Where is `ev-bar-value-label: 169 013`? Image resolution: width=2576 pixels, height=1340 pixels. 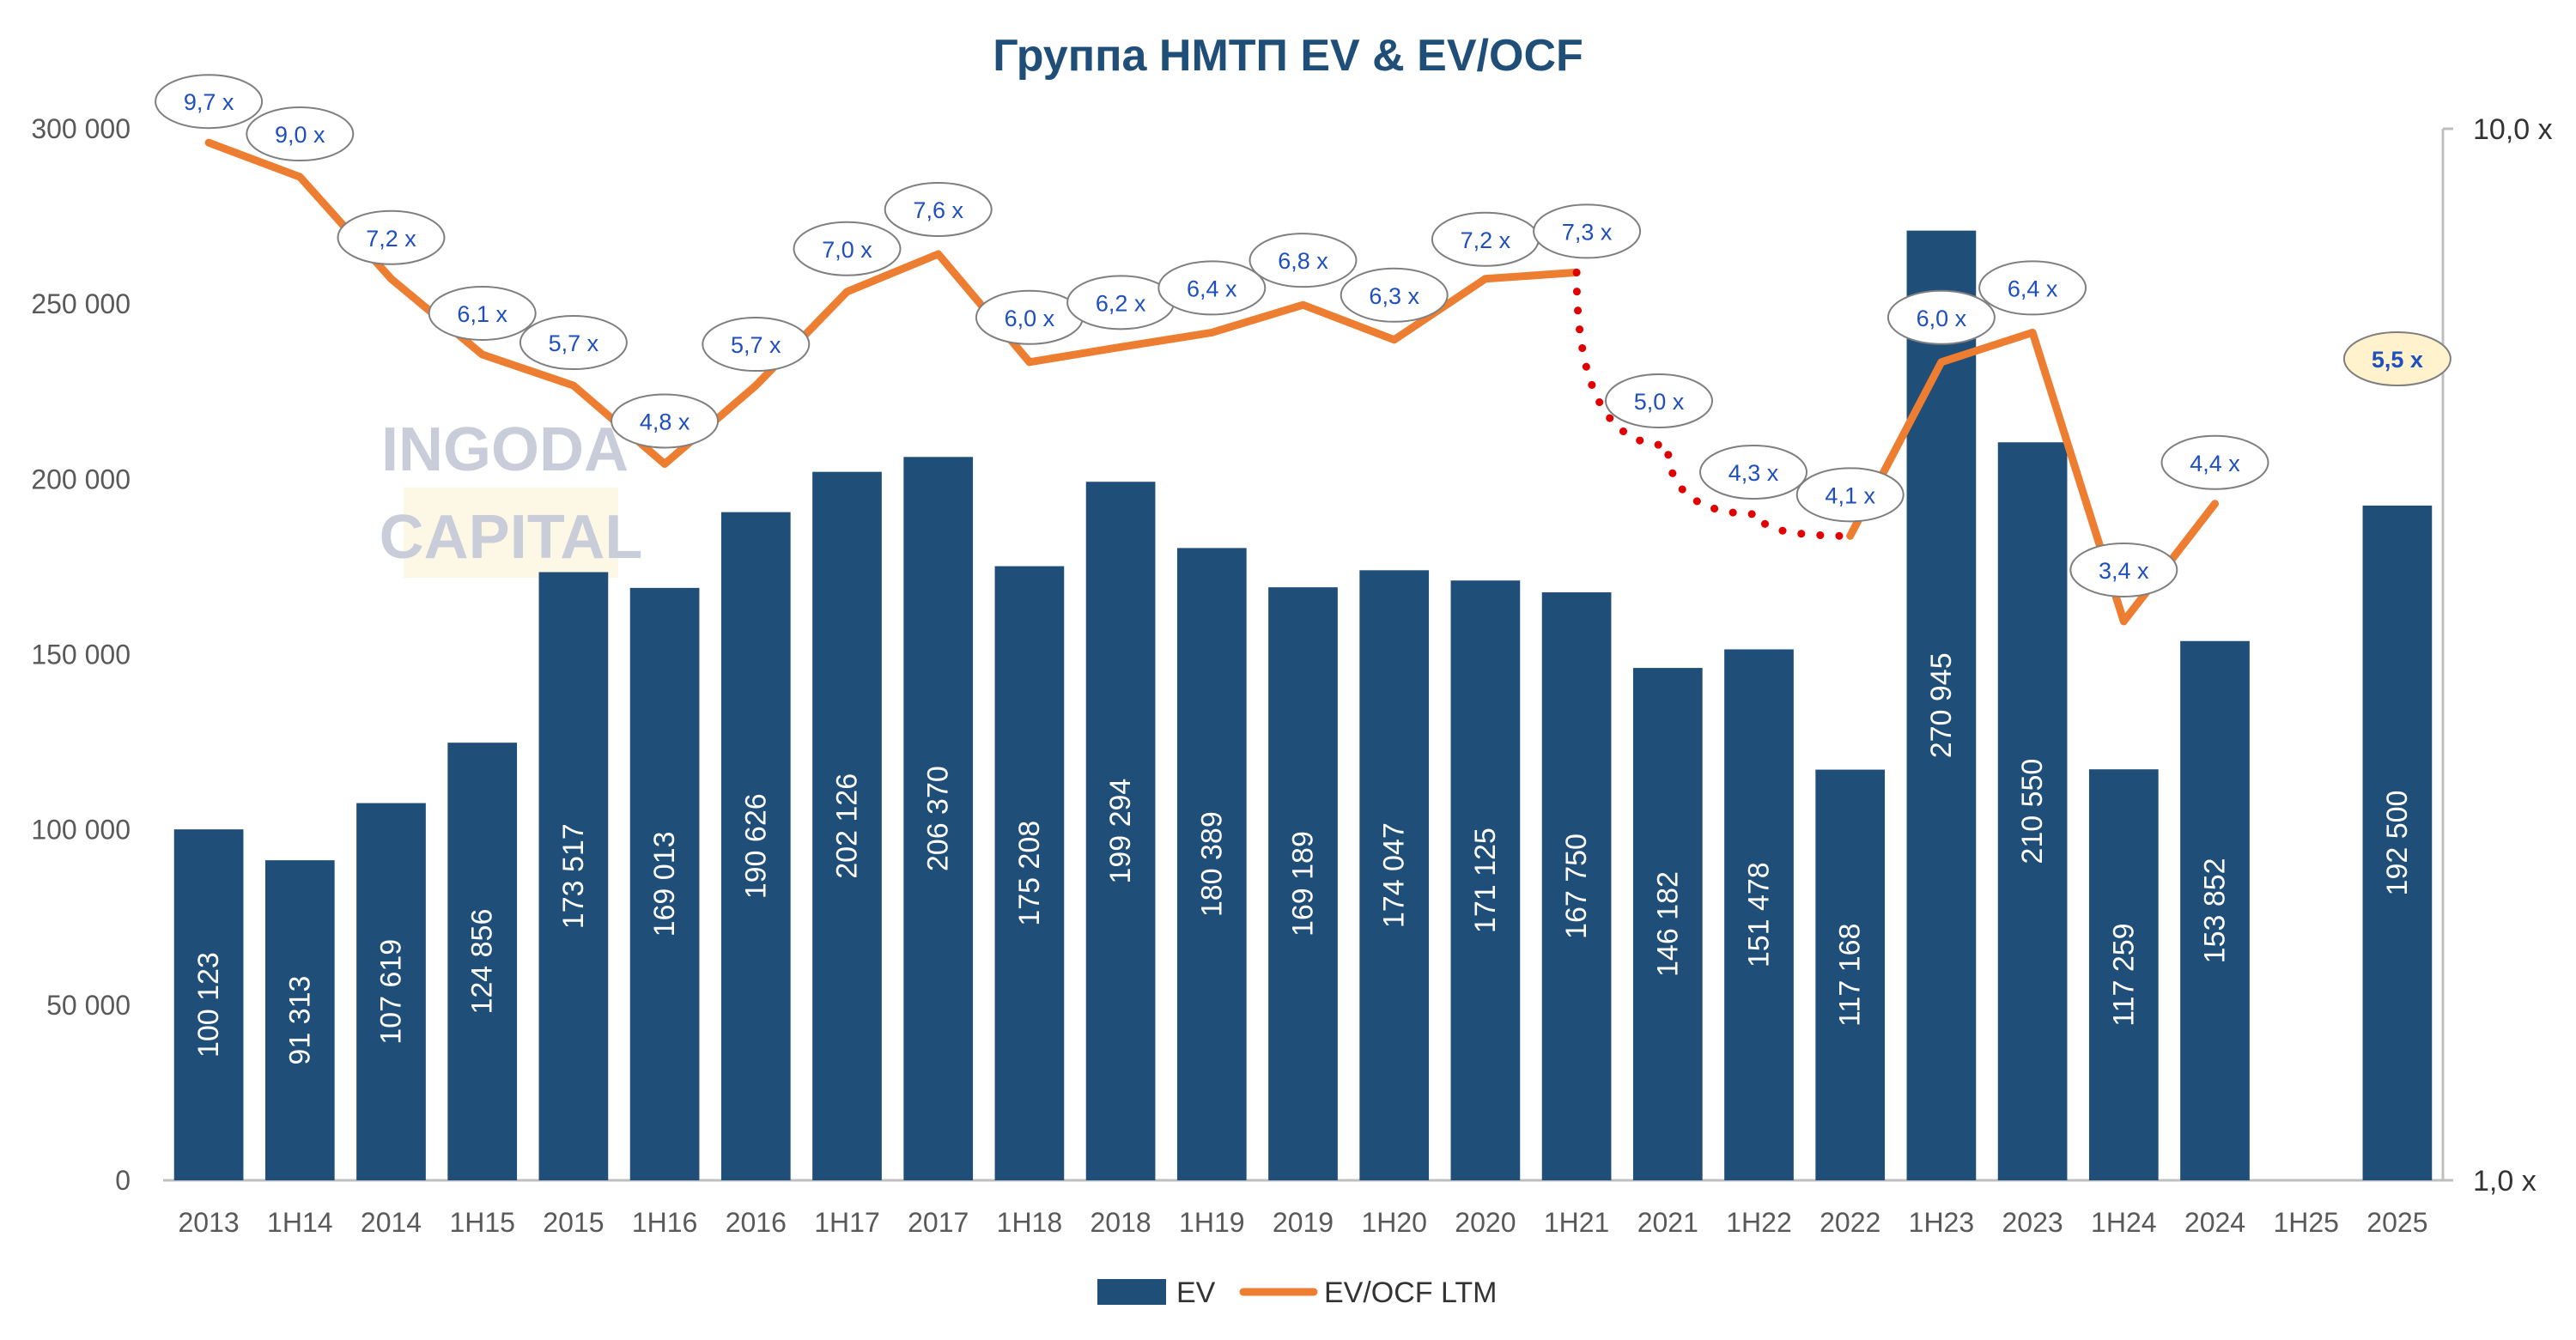
ev-bar-value-label: 169 013 is located at coordinates (664, 884).